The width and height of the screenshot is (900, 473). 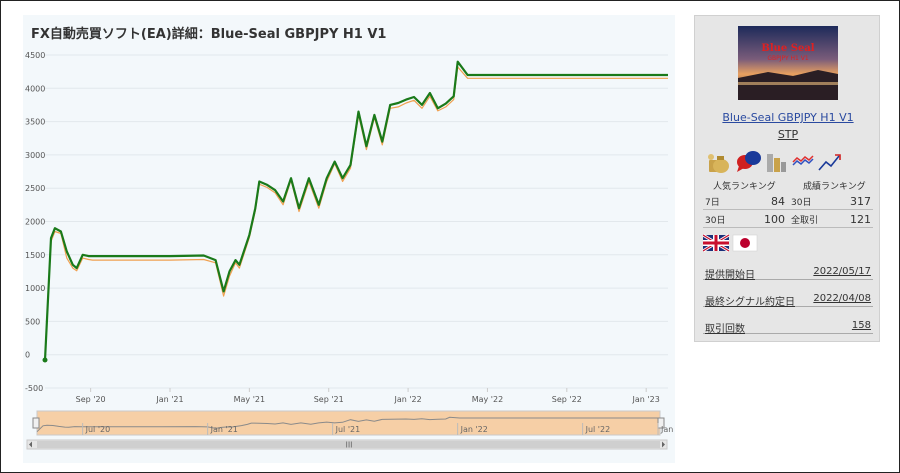 What do you see at coordinates (788, 134) in the screenshot?
I see `ea-type-label: STP` at bounding box center [788, 134].